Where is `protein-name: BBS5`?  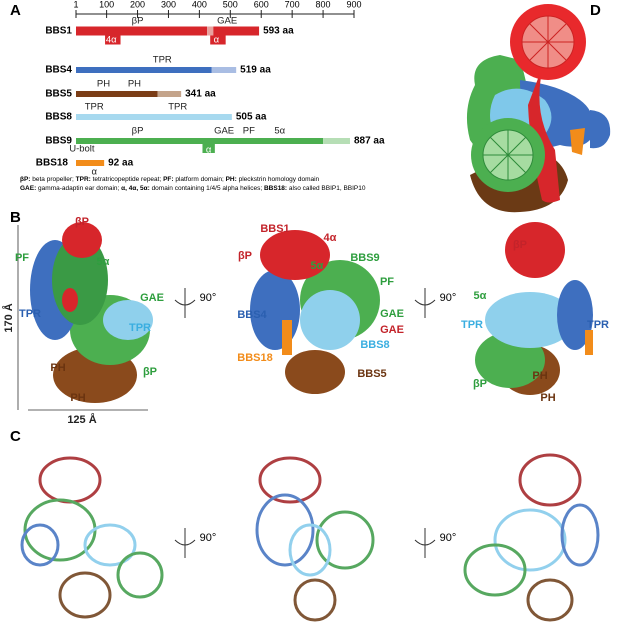
protein-name: BBS5 is located at coordinates (58, 94).